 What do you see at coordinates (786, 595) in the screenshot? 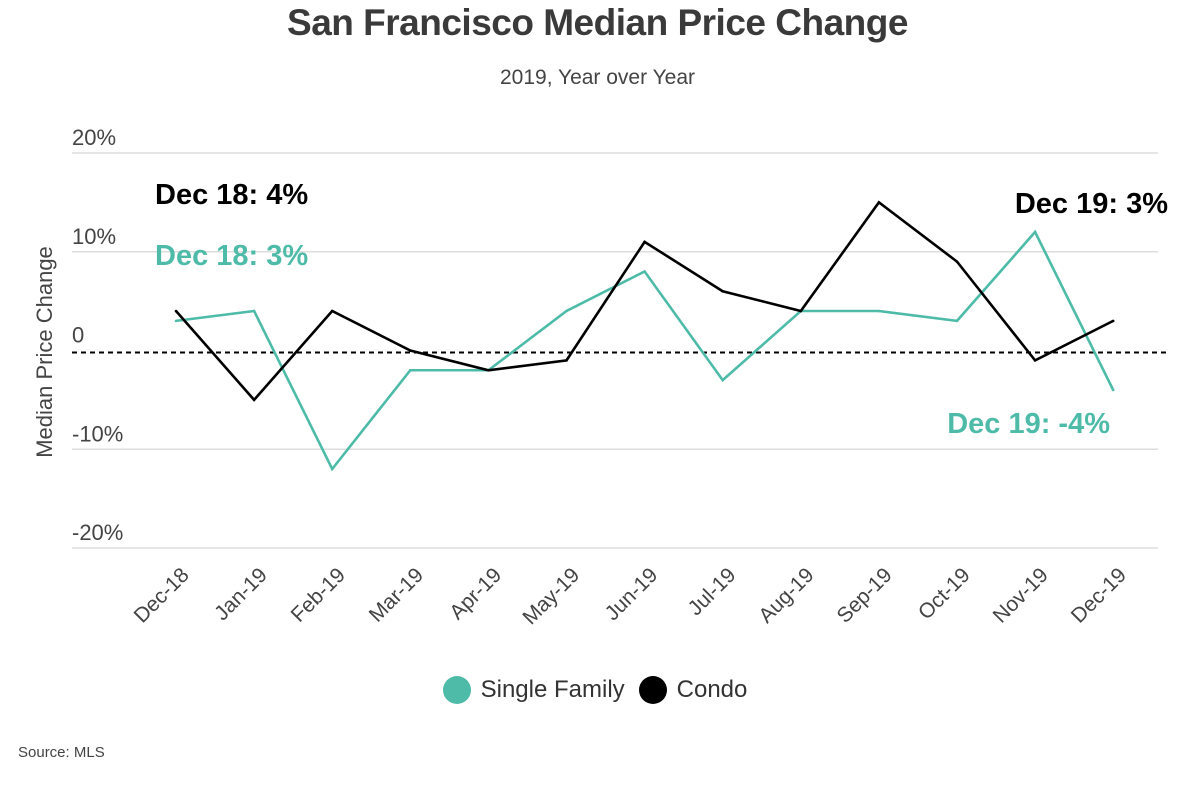
I see `x-tick-label: Aug-19` at bounding box center [786, 595].